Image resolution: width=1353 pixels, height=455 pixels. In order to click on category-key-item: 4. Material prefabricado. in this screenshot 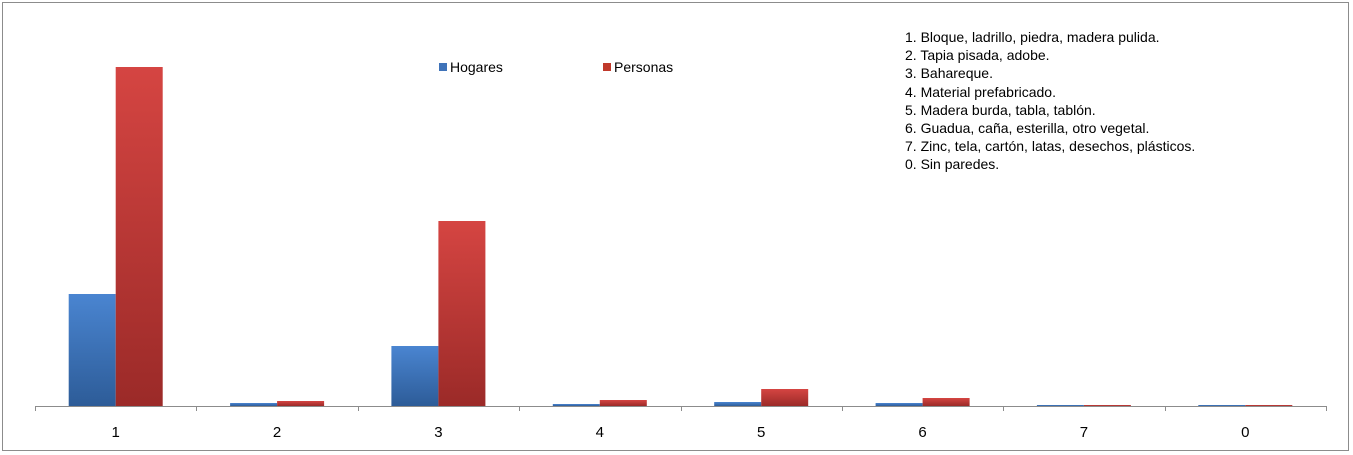, I will do `click(980, 91)`.